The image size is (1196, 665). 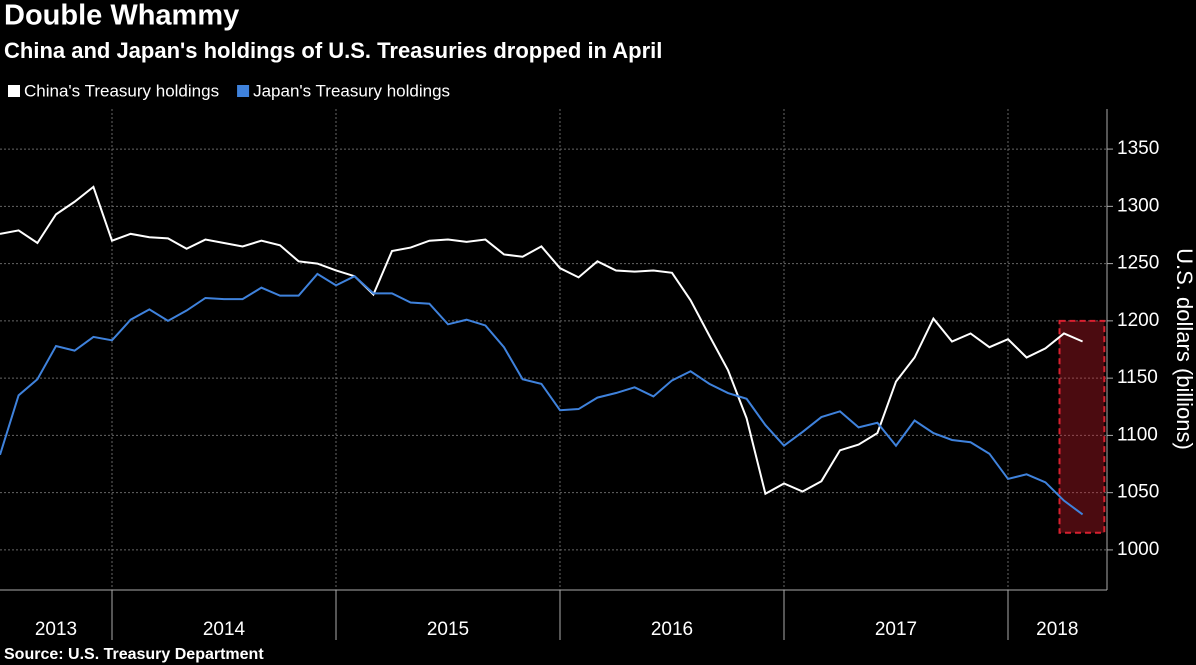 I want to click on y-tick-label: 1100, so click(x=1137, y=434).